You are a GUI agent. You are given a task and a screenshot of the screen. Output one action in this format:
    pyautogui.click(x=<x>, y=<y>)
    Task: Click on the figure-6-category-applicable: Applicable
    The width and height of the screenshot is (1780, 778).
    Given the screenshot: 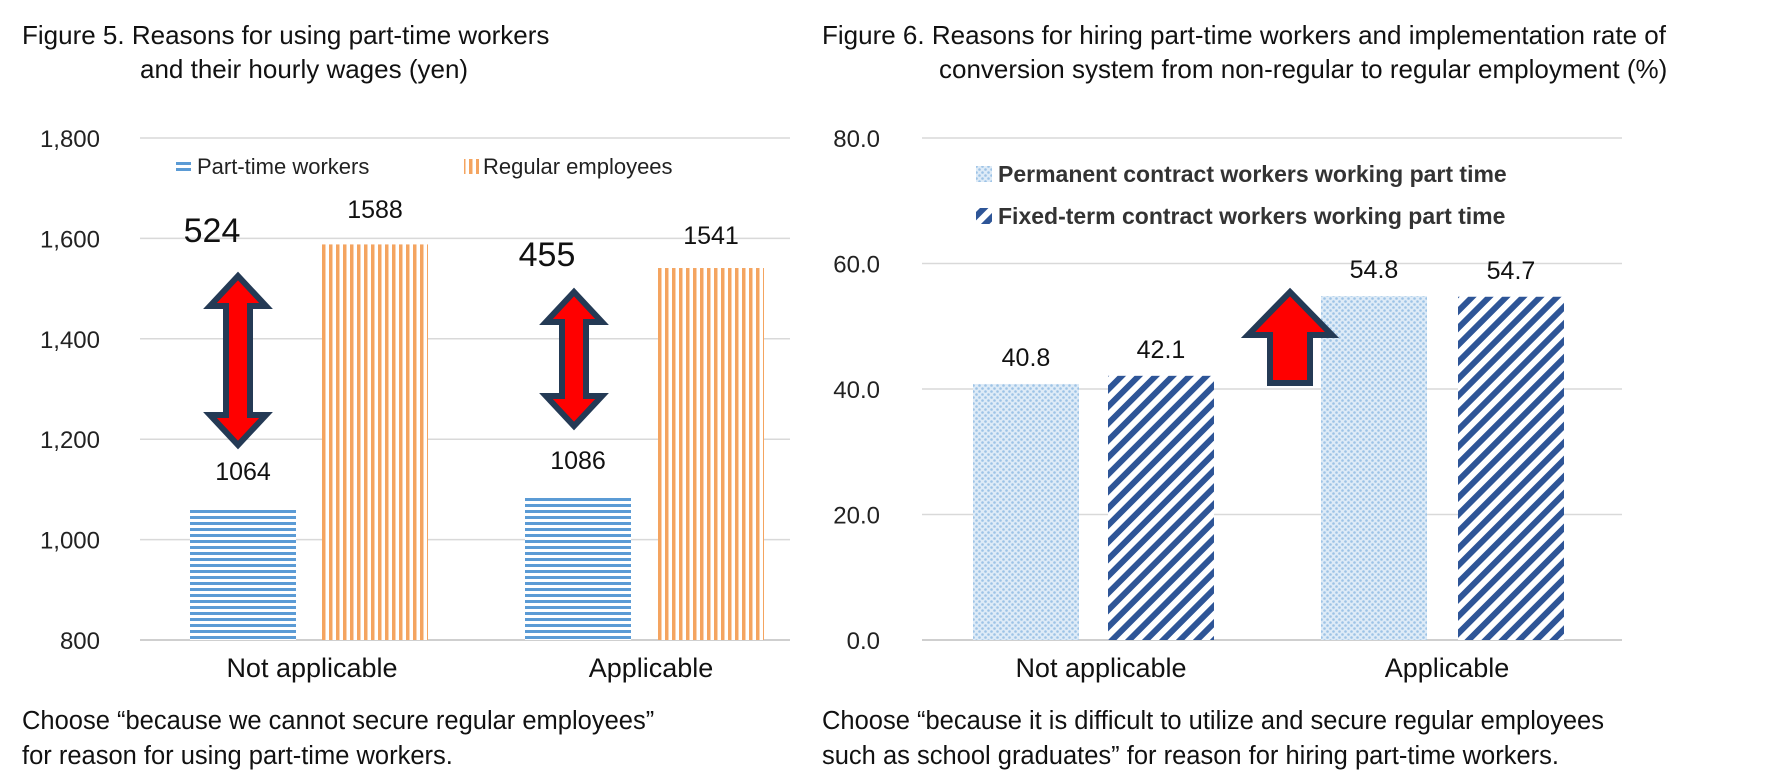 What is the action you would take?
    pyautogui.click(x=1447, y=668)
    